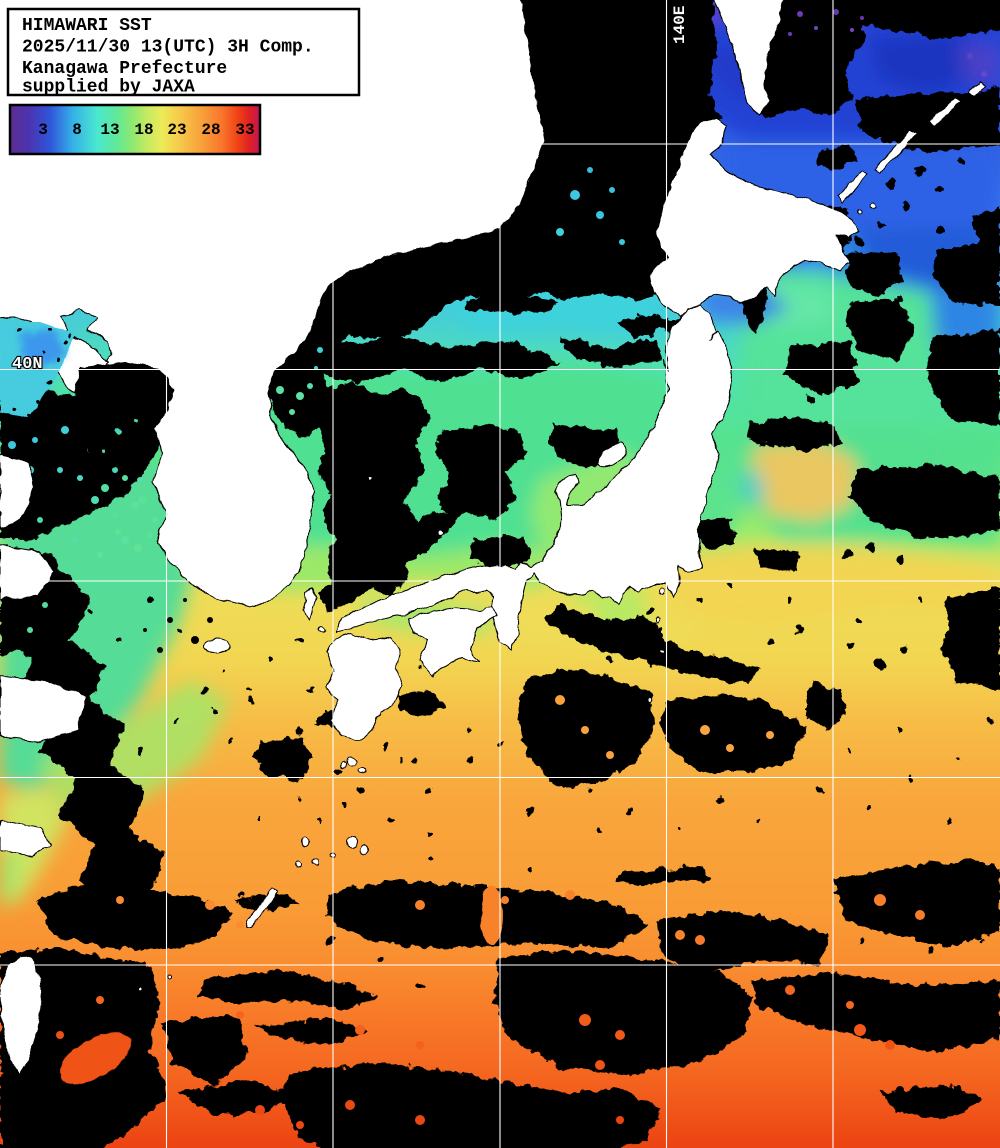  What do you see at coordinates (43, 130) in the screenshot?
I see `svg-text: 3` at bounding box center [43, 130].